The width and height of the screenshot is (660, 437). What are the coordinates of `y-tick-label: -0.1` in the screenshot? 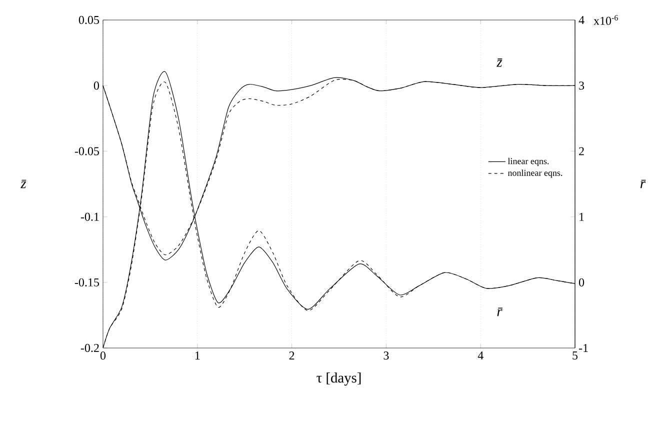 It's located at (89, 216).